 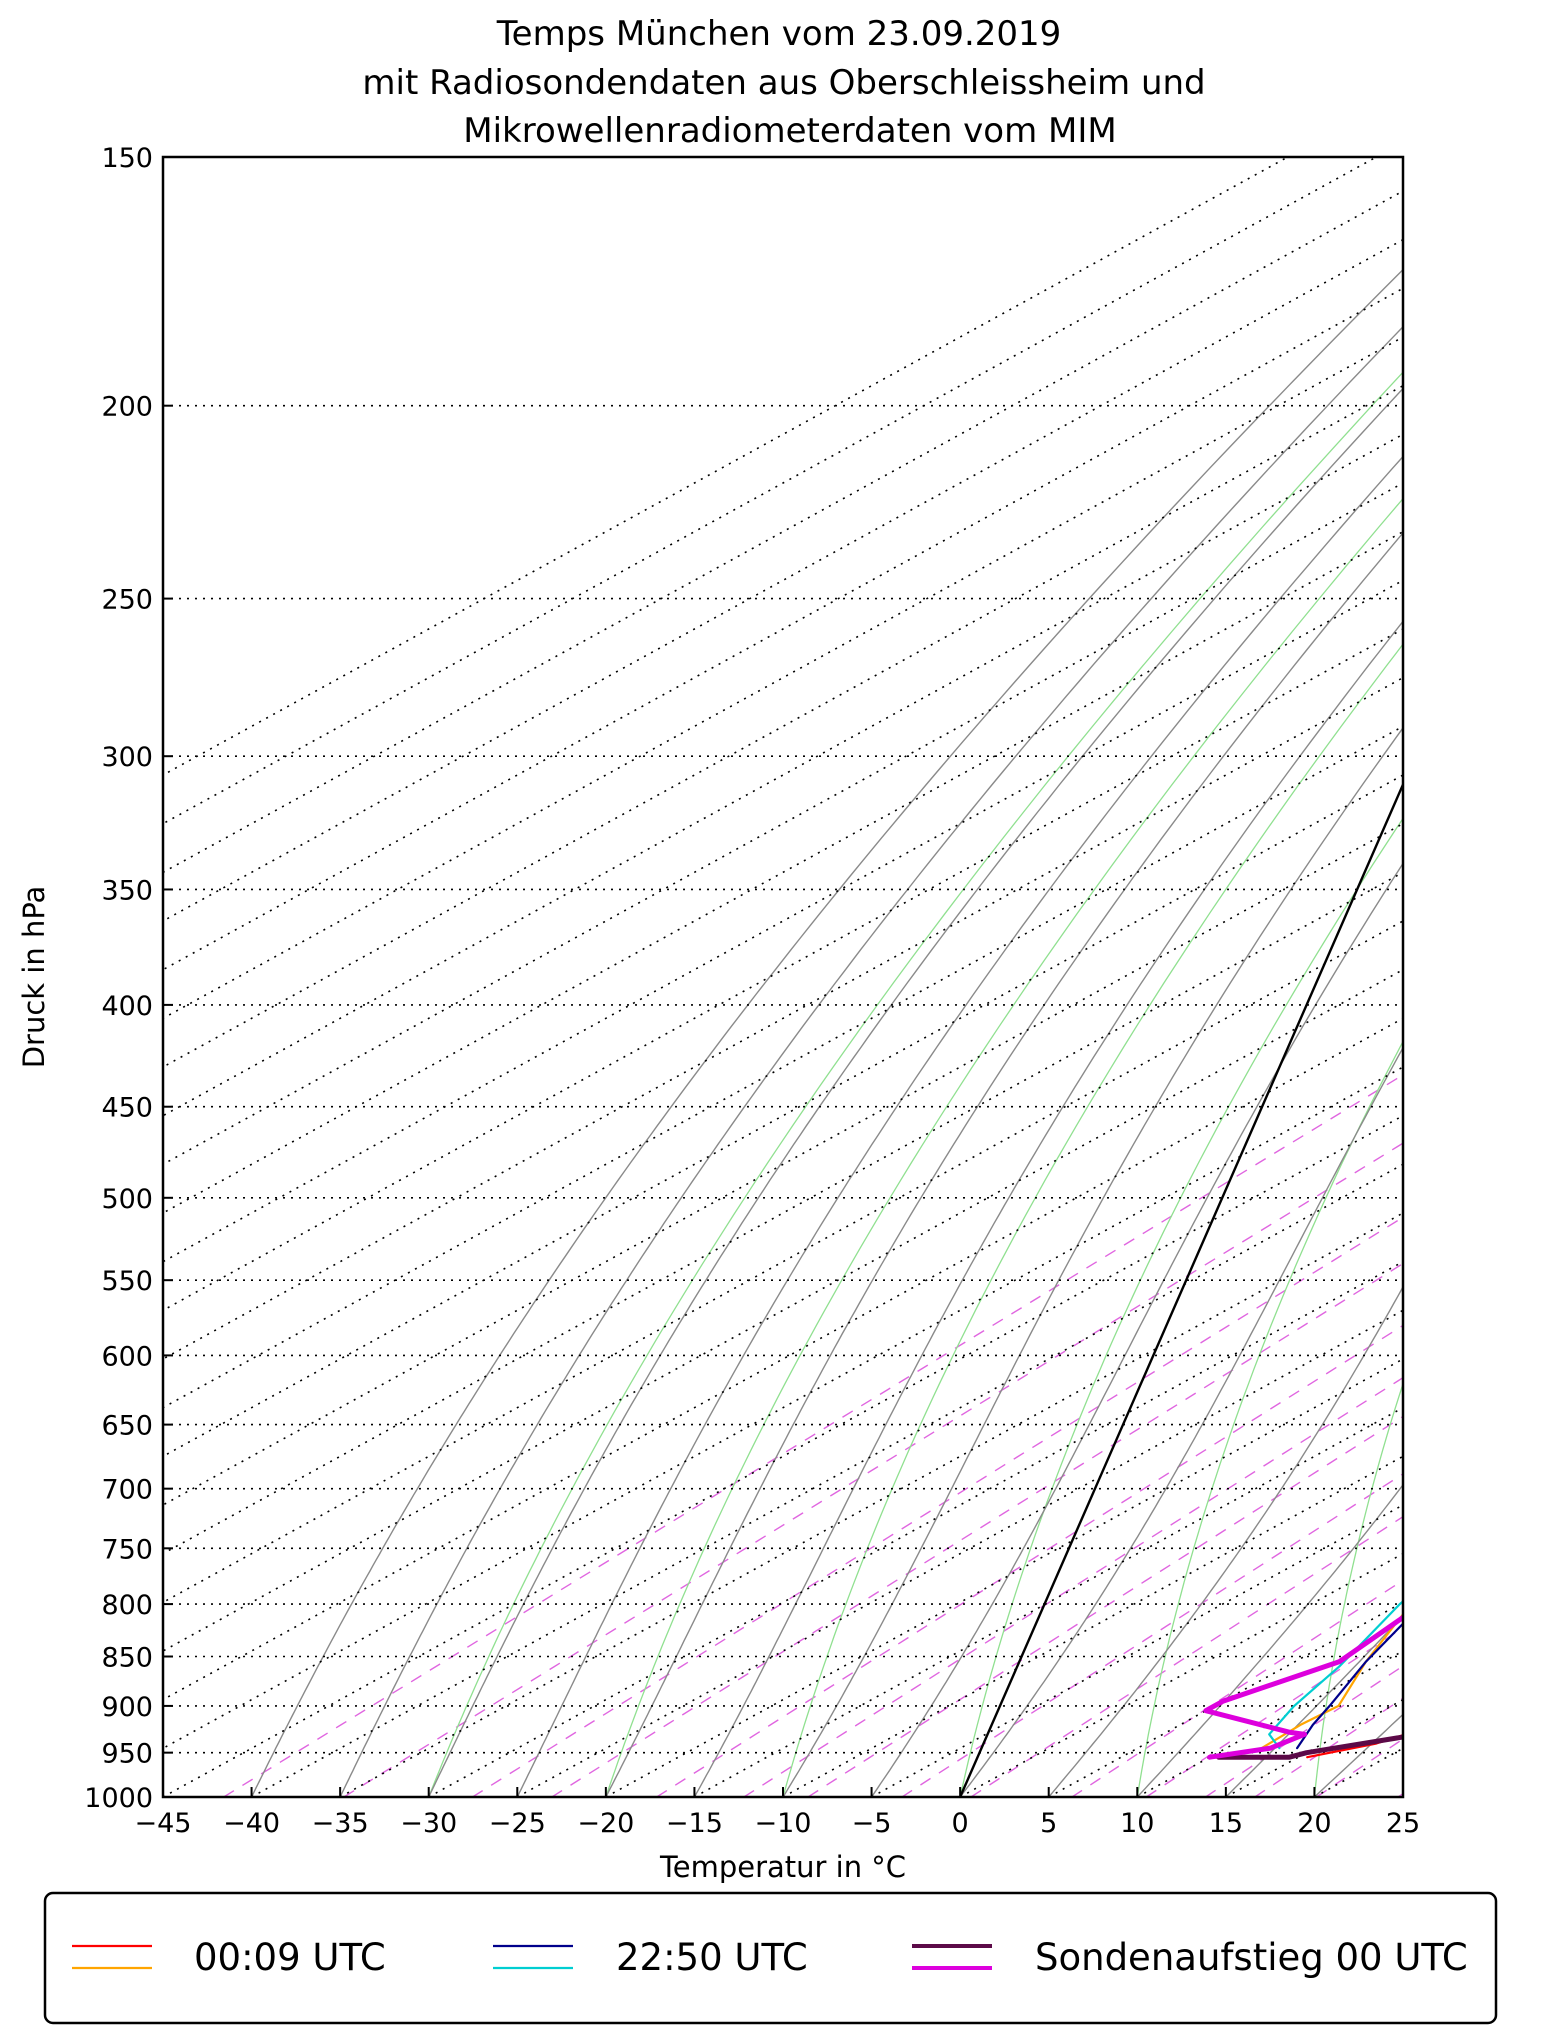 What do you see at coordinates (1048, 1823) in the screenshot?
I see `x-tick-label: 5` at bounding box center [1048, 1823].